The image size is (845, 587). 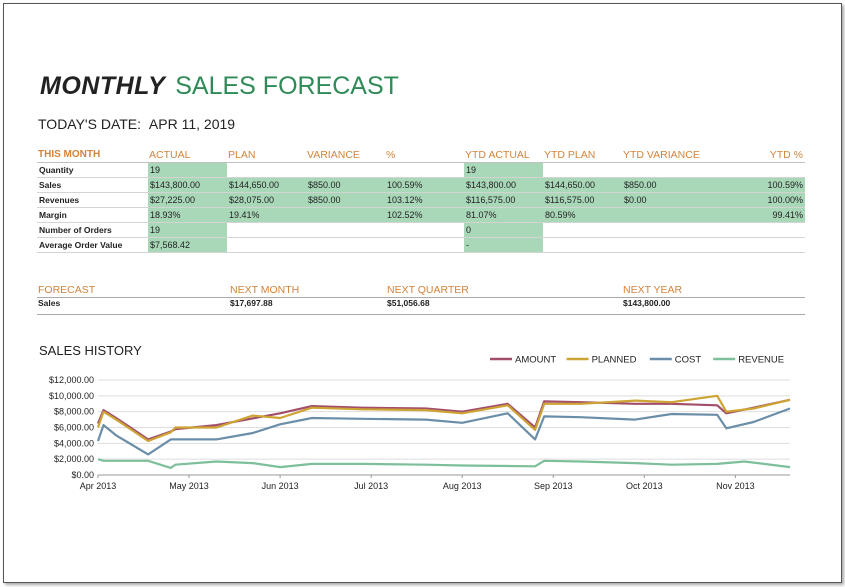 What do you see at coordinates (266, 185) in the screenshot?
I see `cell-plan: $144,650.00` at bounding box center [266, 185].